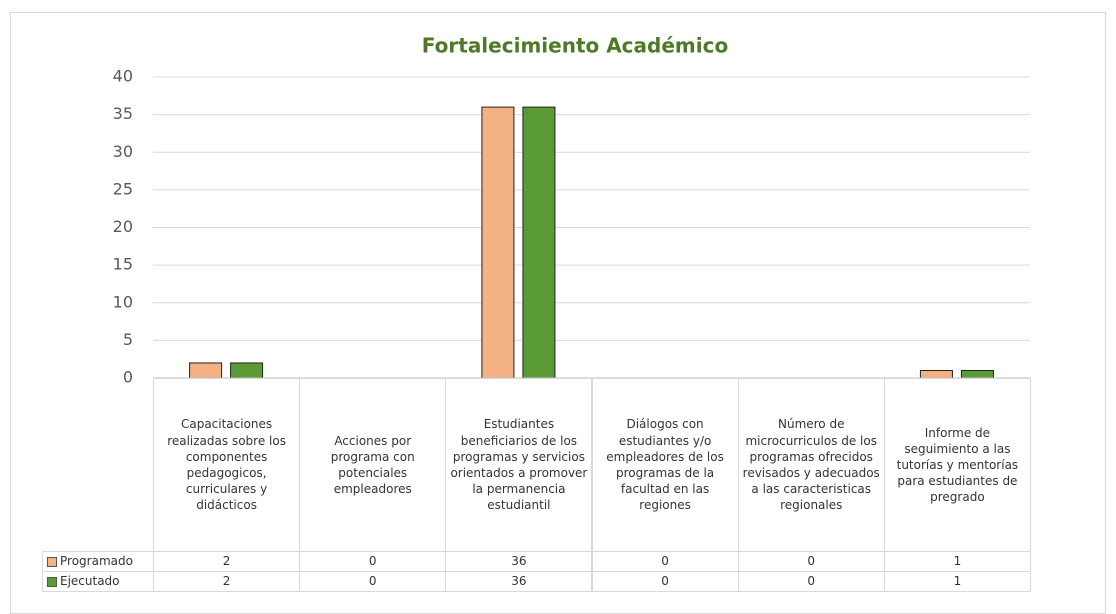 This screenshot has width=1116, height=614. Describe the element at coordinates (123, 113) in the screenshot. I see `y-tick-label: 35` at that location.